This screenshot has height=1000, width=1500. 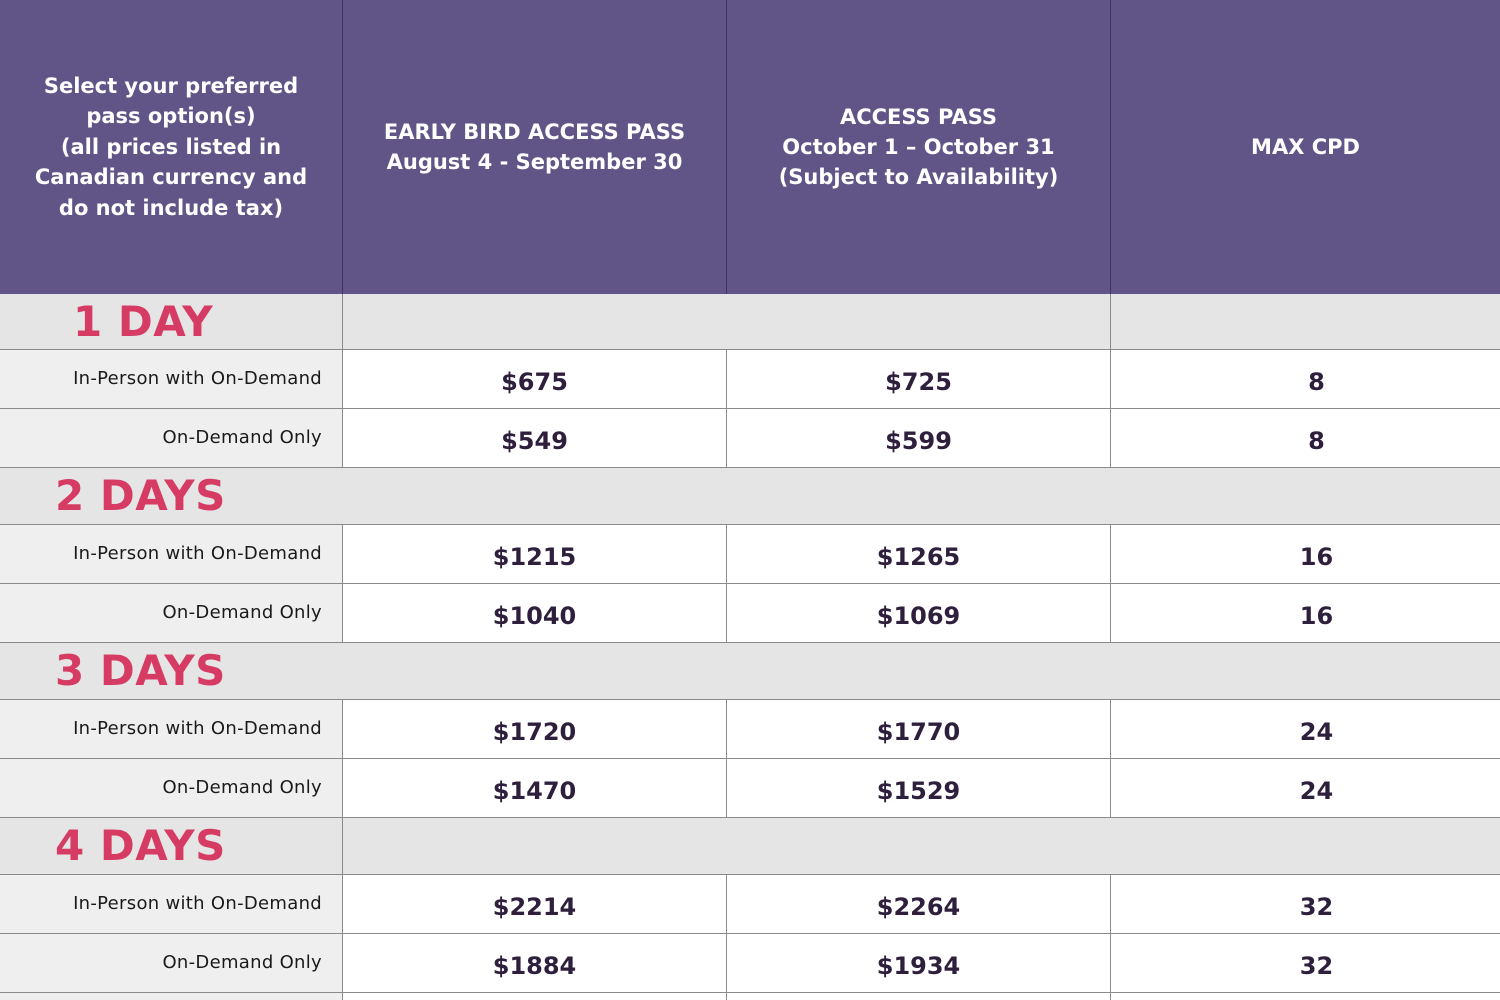 What do you see at coordinates (918, 379) in the screenshot?
I see `access-pass-price: $725` at bounding box center [918, 379].